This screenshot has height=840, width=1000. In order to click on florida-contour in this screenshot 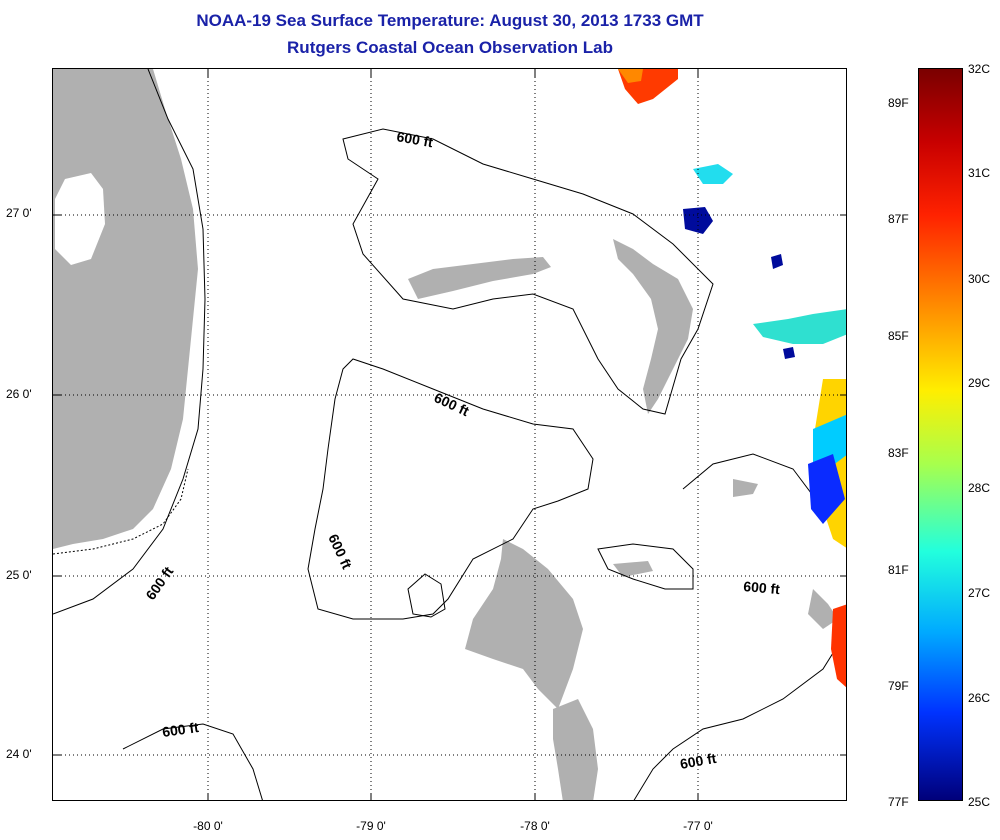, I will do `click(129, 342)`.